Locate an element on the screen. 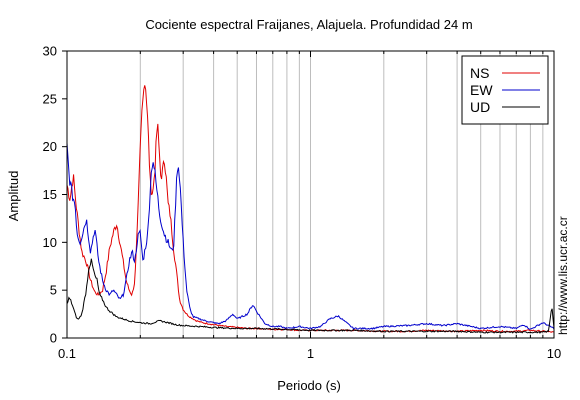 The height and width of the screenshot is (400, 580). y-axis-label: Amplitud is located at coordinates (13, 196).